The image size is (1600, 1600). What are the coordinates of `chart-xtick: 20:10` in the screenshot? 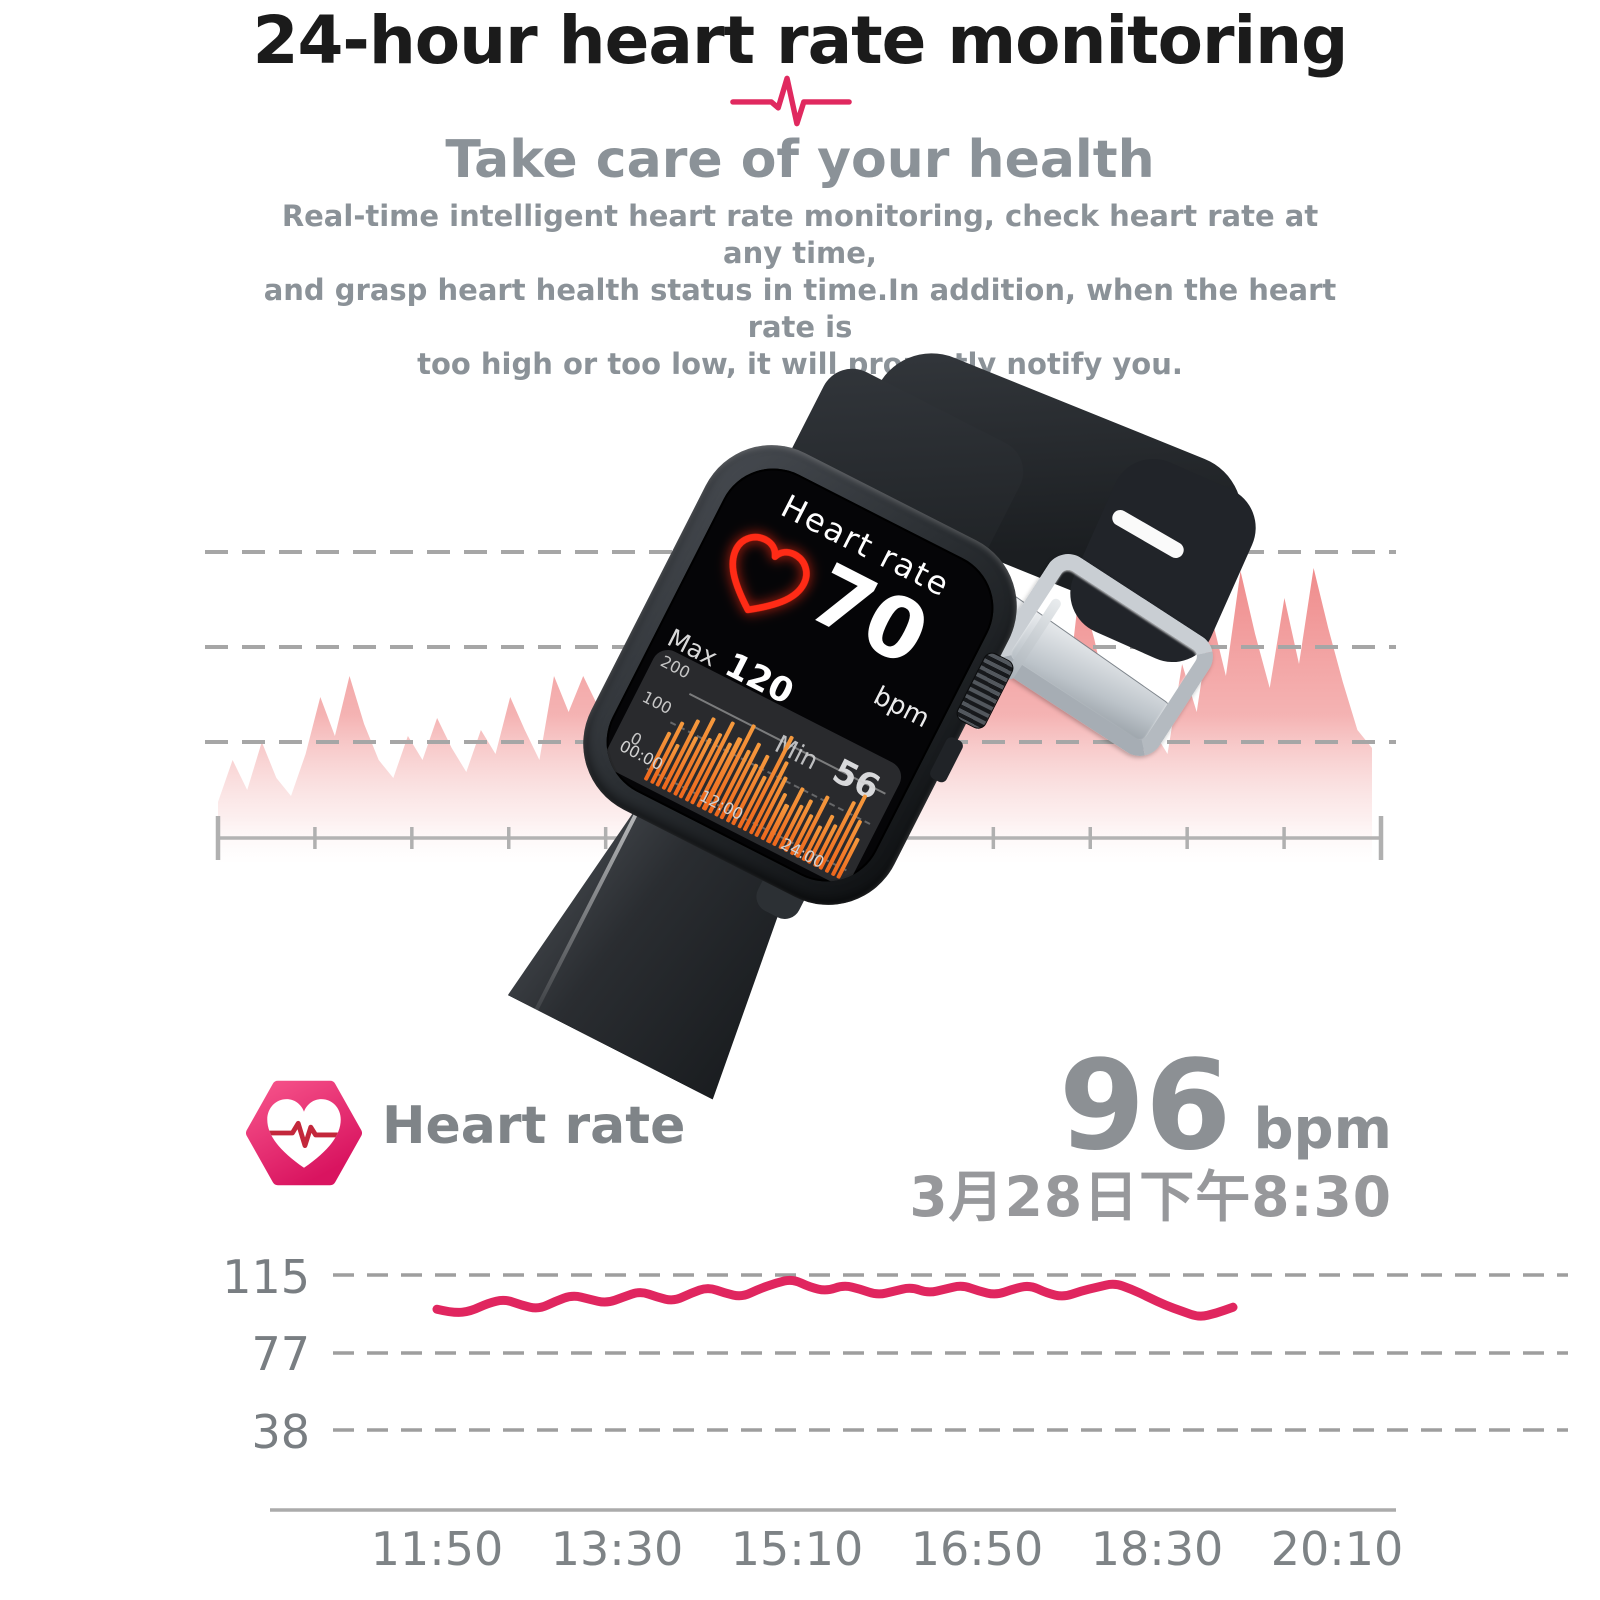 It's located at (1337, 1549).